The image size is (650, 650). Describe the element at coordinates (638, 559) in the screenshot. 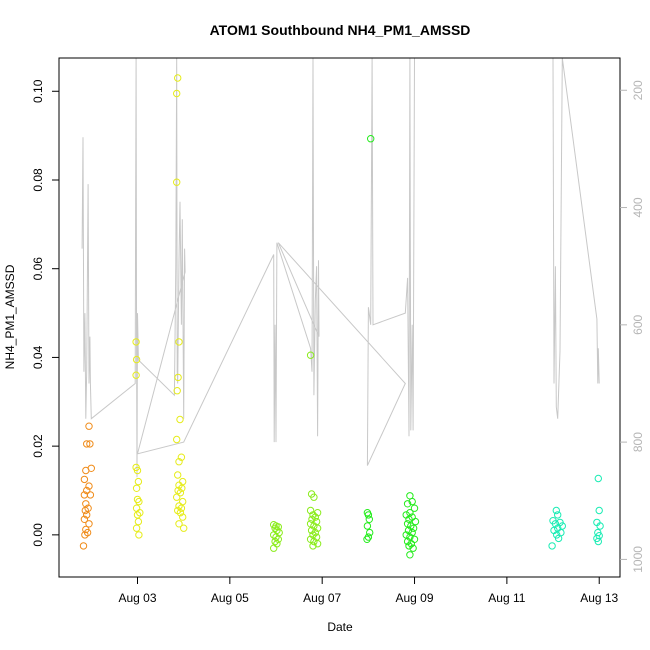

I see `right-tick-label-4: 1000` at that location.